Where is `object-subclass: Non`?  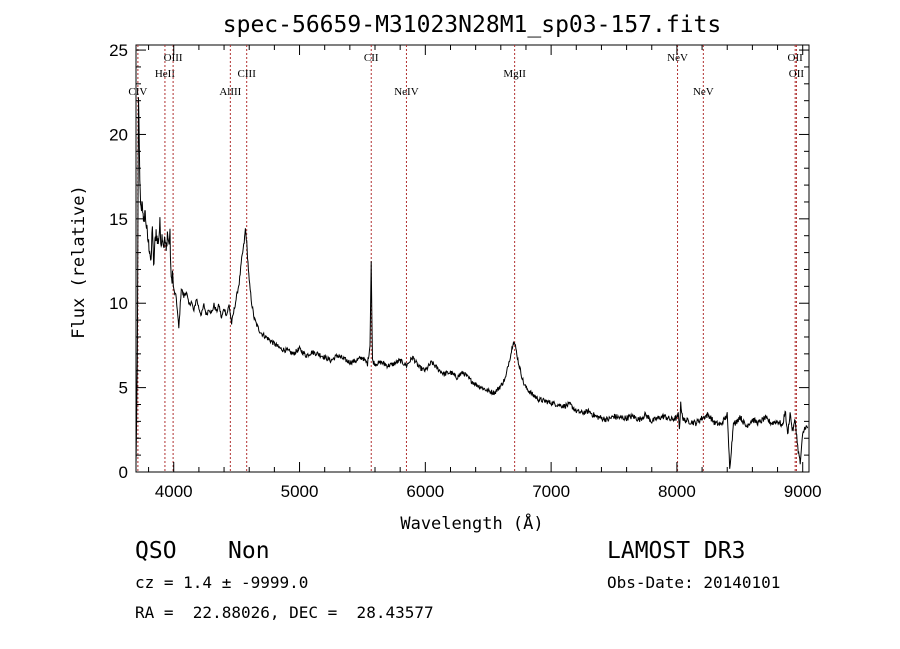 object-subclass: Non is located at coordinates (249, 551).